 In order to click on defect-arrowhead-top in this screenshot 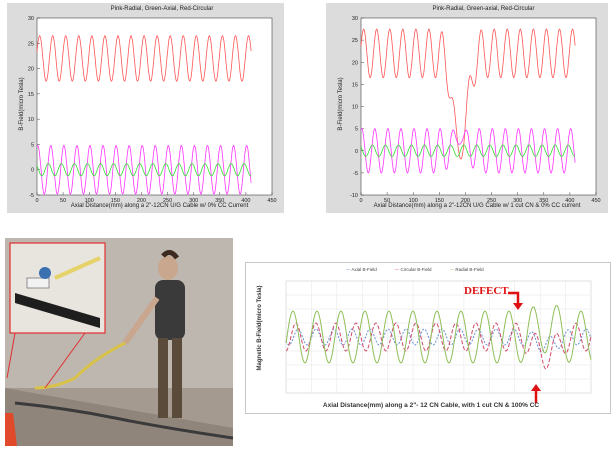, I will do `click(518, 306)`.